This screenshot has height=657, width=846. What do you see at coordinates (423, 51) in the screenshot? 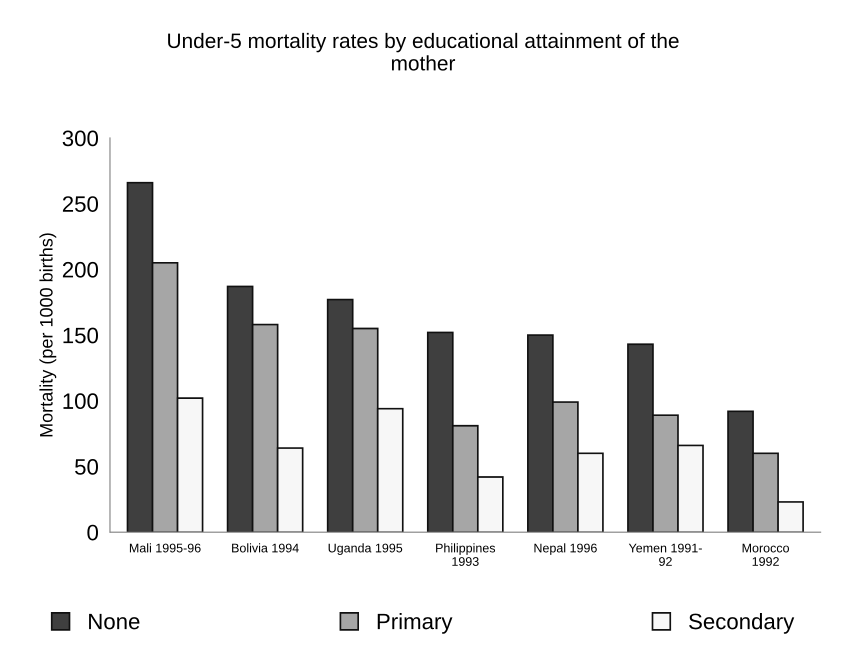
I see `chart-title: Under-5 mortality rates by educational attainment of the mother` at bounding box center [423, 51].